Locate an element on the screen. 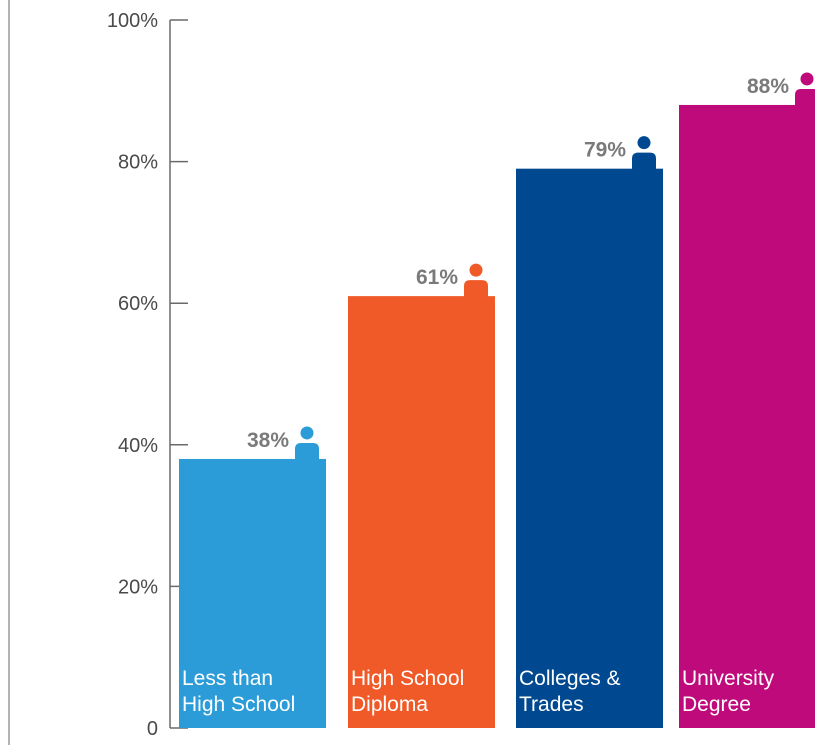  y-tick-label: 20% is located at coordinates (138, 587).